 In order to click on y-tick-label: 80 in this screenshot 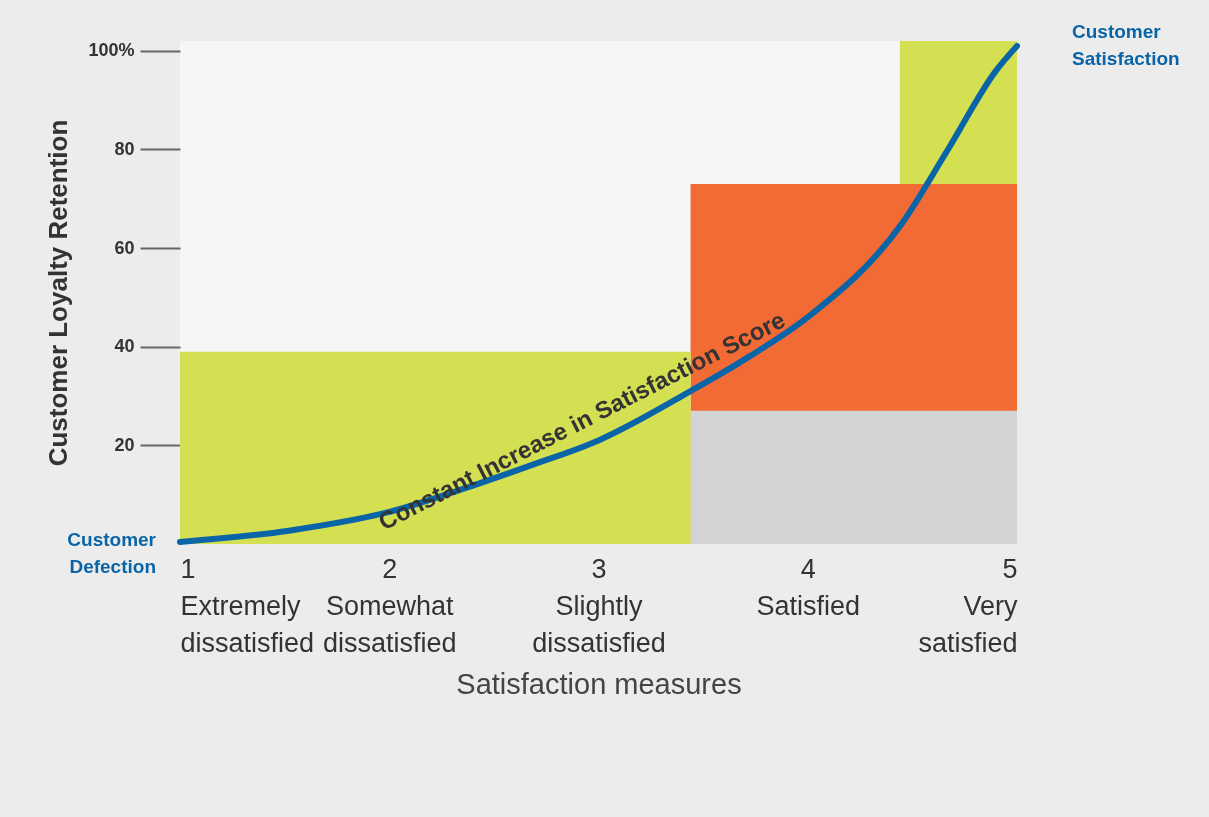, I will do `click(124, 148)`.